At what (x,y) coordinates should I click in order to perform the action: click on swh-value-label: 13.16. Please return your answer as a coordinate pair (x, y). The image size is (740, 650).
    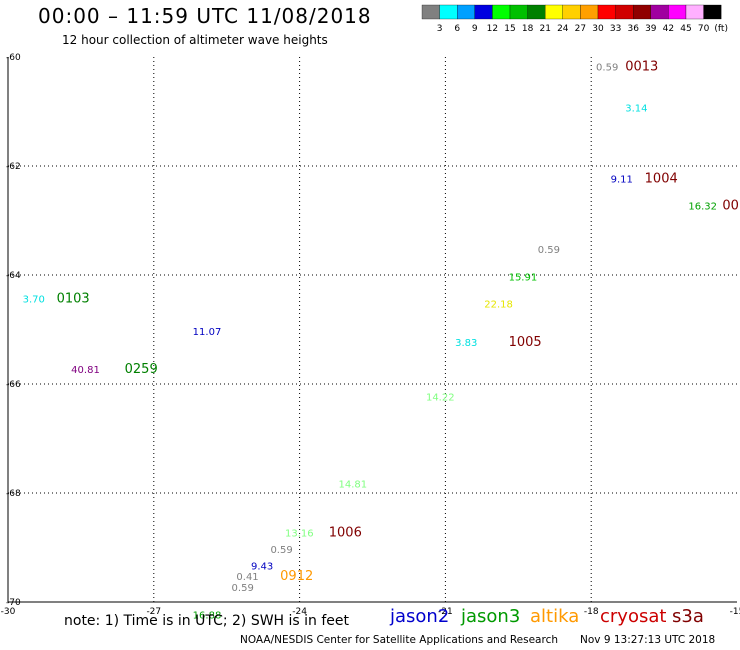
    Looking at the image, I should click on (299, 534).